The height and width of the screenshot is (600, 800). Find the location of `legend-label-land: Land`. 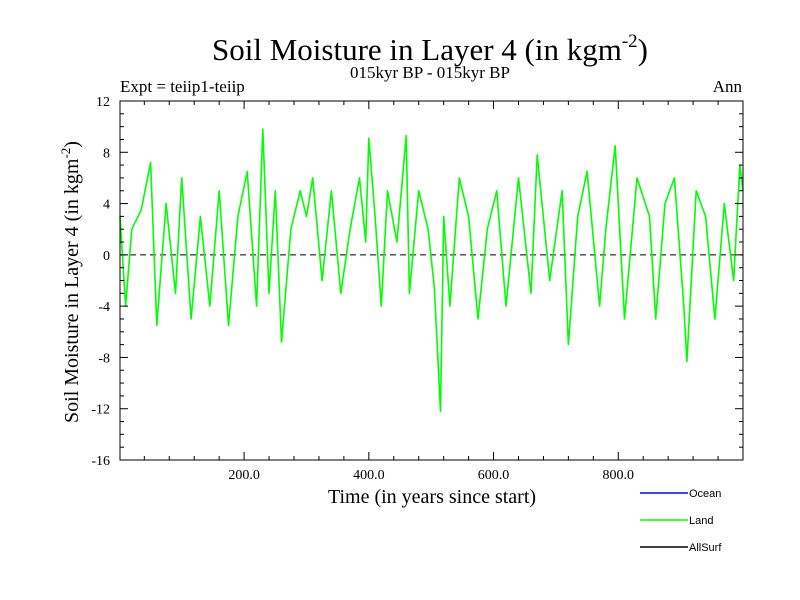

legend-label-land: Land is located at coordinates (701, 521).